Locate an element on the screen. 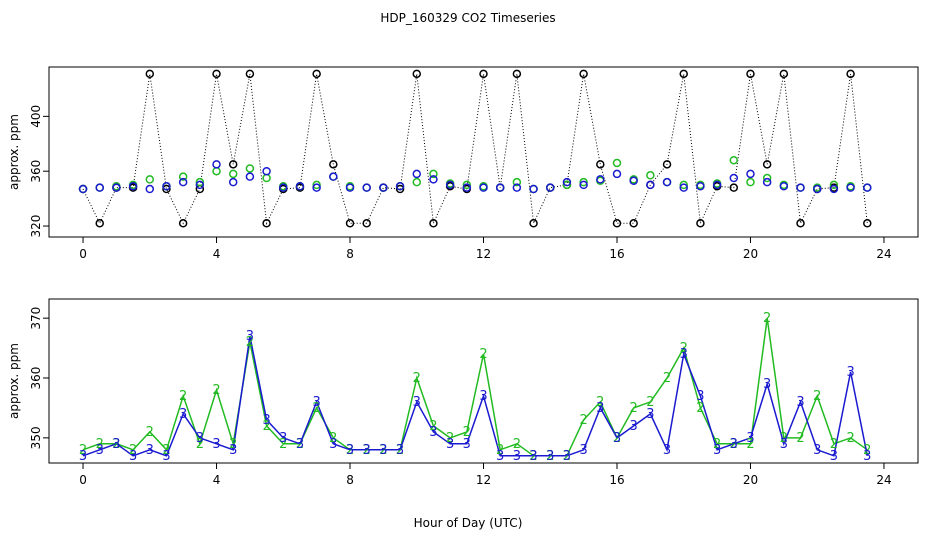 The width and height of the screenshot is (936, 540). x-tick-label: 16 is located at coordinates (616, 480).